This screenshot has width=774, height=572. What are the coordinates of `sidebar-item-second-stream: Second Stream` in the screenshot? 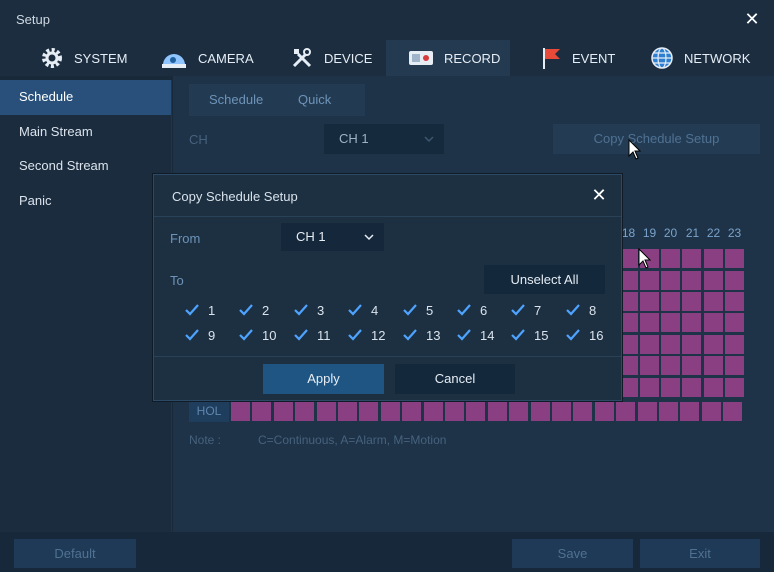 It's located at (64, 165).